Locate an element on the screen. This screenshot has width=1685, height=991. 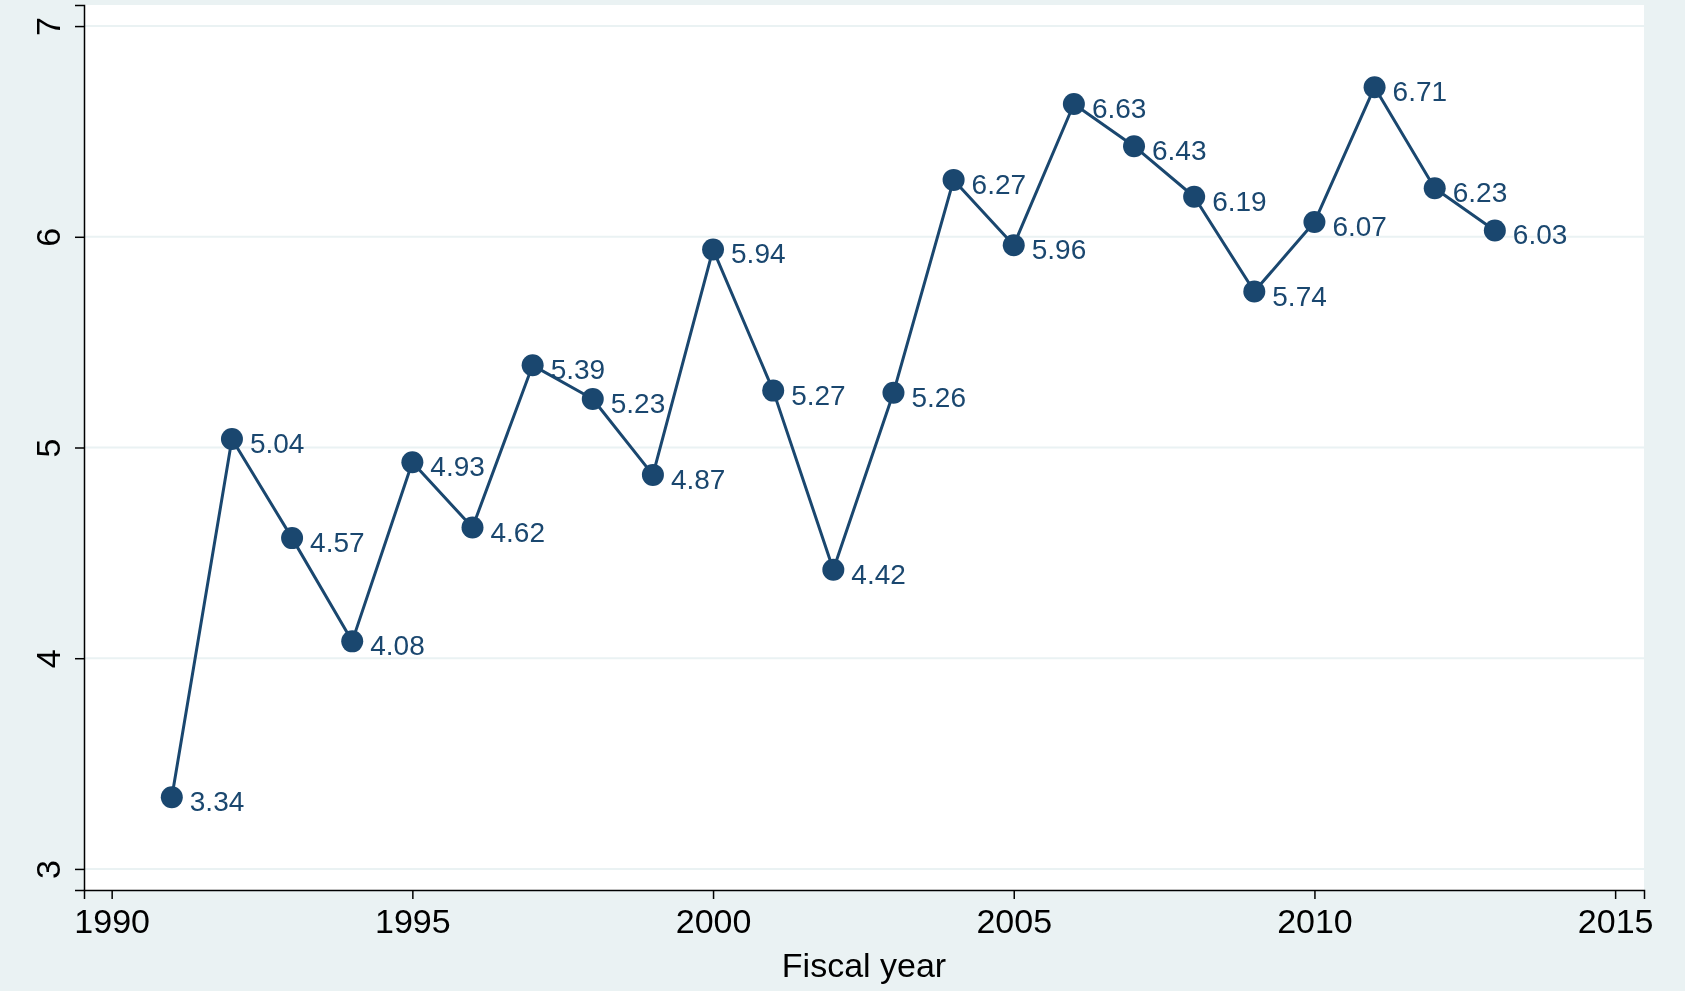
data-label: 4.87 is located at coordinates (698, 479).